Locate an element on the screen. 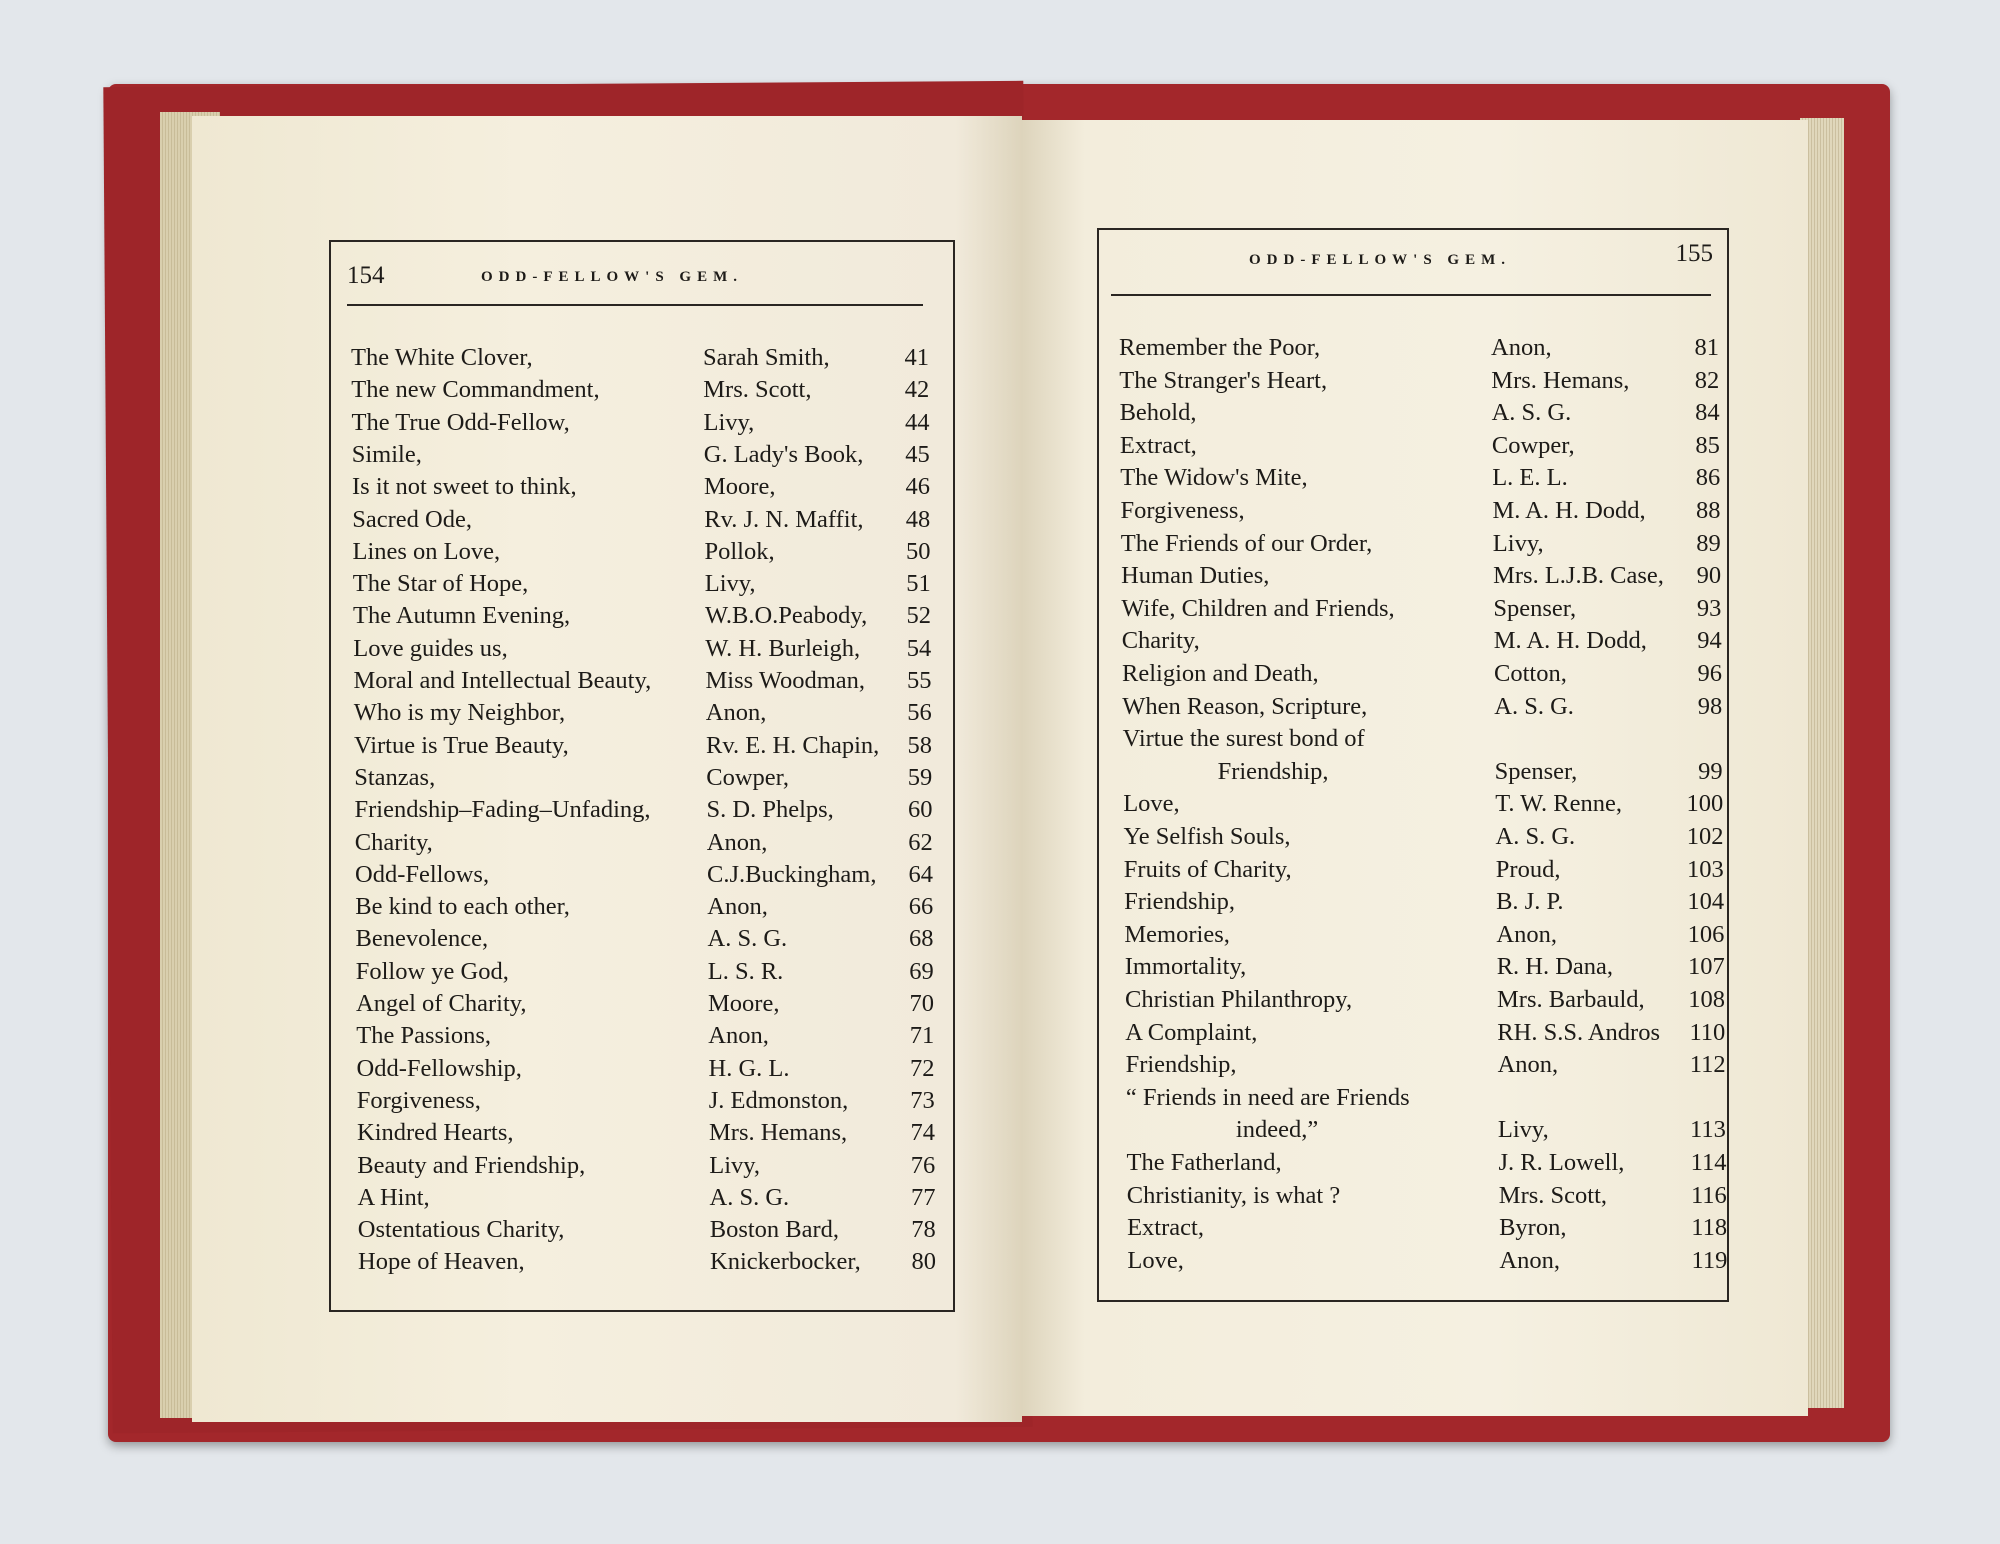  entry-page: 86 is located at coordinates (1708, 478).